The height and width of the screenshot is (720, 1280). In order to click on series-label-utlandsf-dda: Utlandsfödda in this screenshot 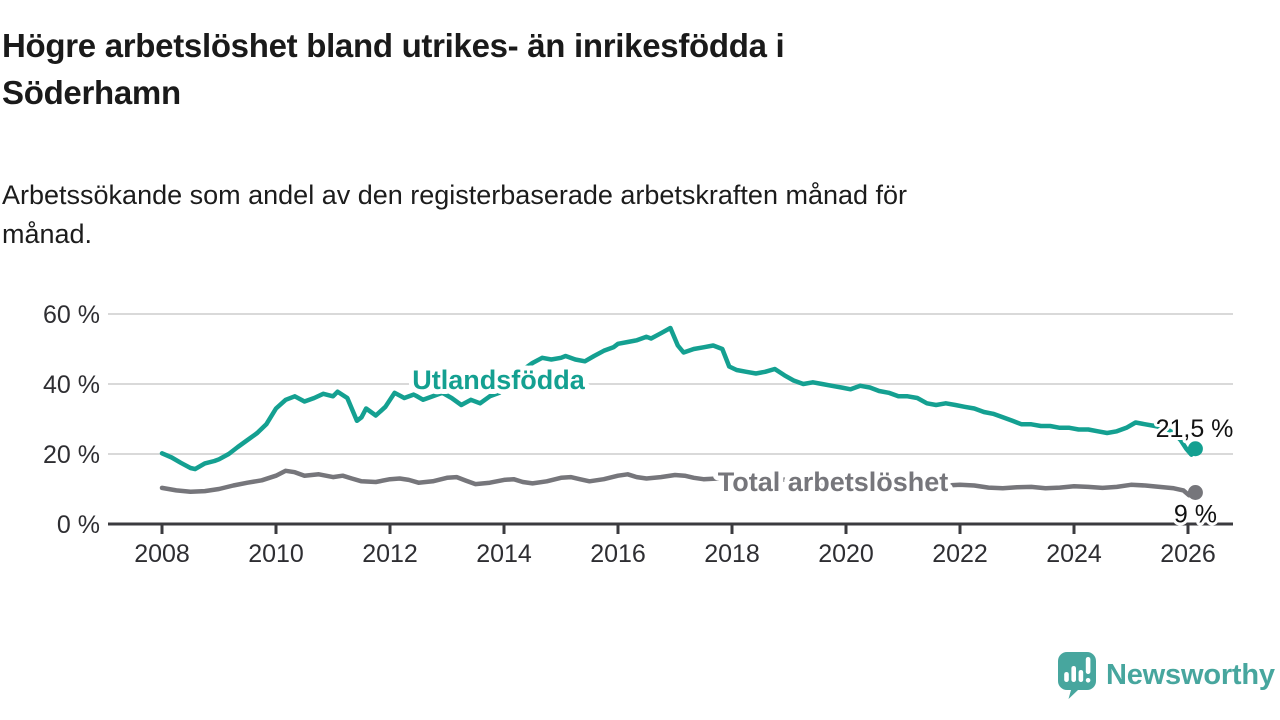, I will do `click(498, 380)`.